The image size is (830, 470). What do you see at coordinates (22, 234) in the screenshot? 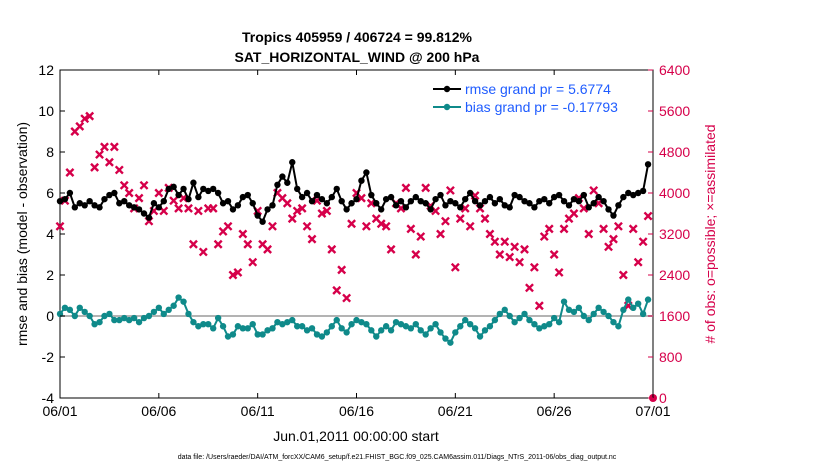
I see `y-axis-label: rmse and bias (model - observation)` at bounding box center [22, 234].